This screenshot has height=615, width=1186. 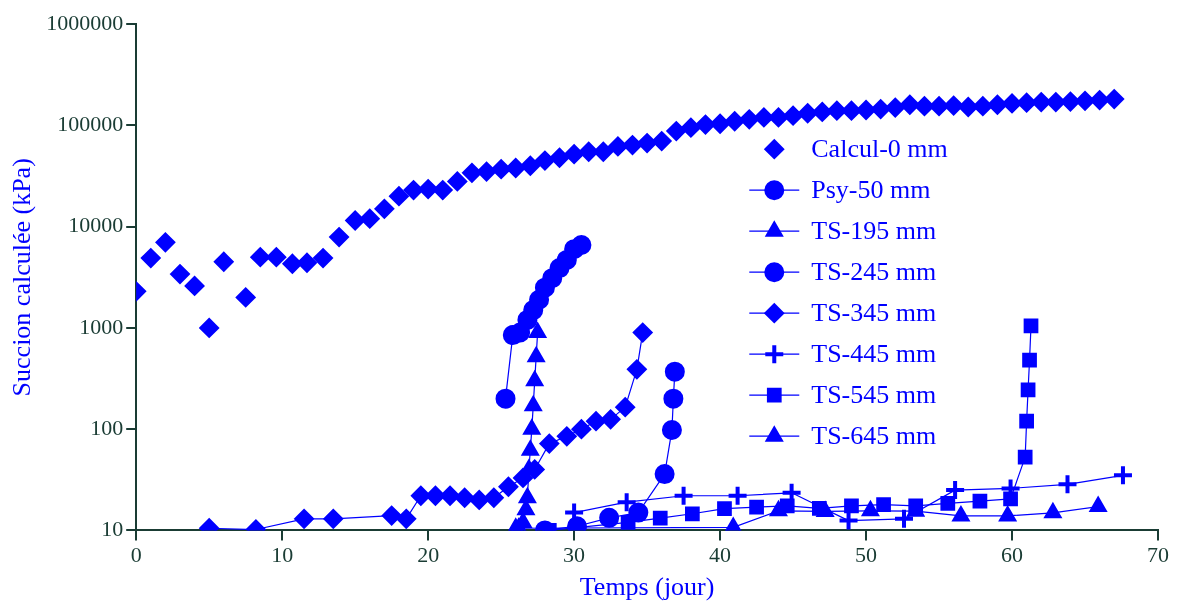 What do you see at coordinates (112, 529) in the screenshot?
I see `y-tick-label: 10` at bounding box center [112, 529].